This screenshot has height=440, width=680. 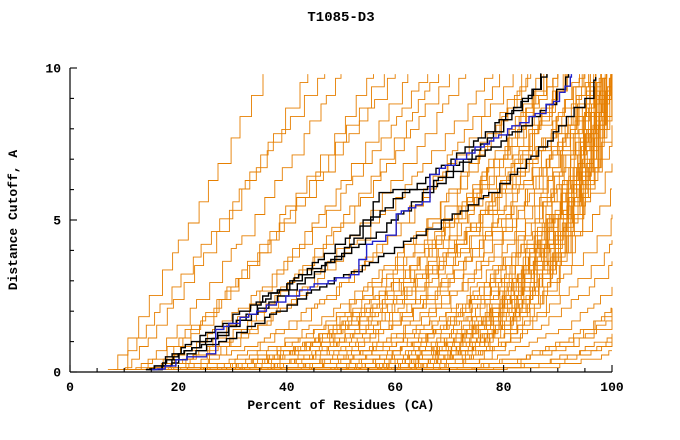 I want to click on x-tick-label: 80, so click(x=504, y=387).